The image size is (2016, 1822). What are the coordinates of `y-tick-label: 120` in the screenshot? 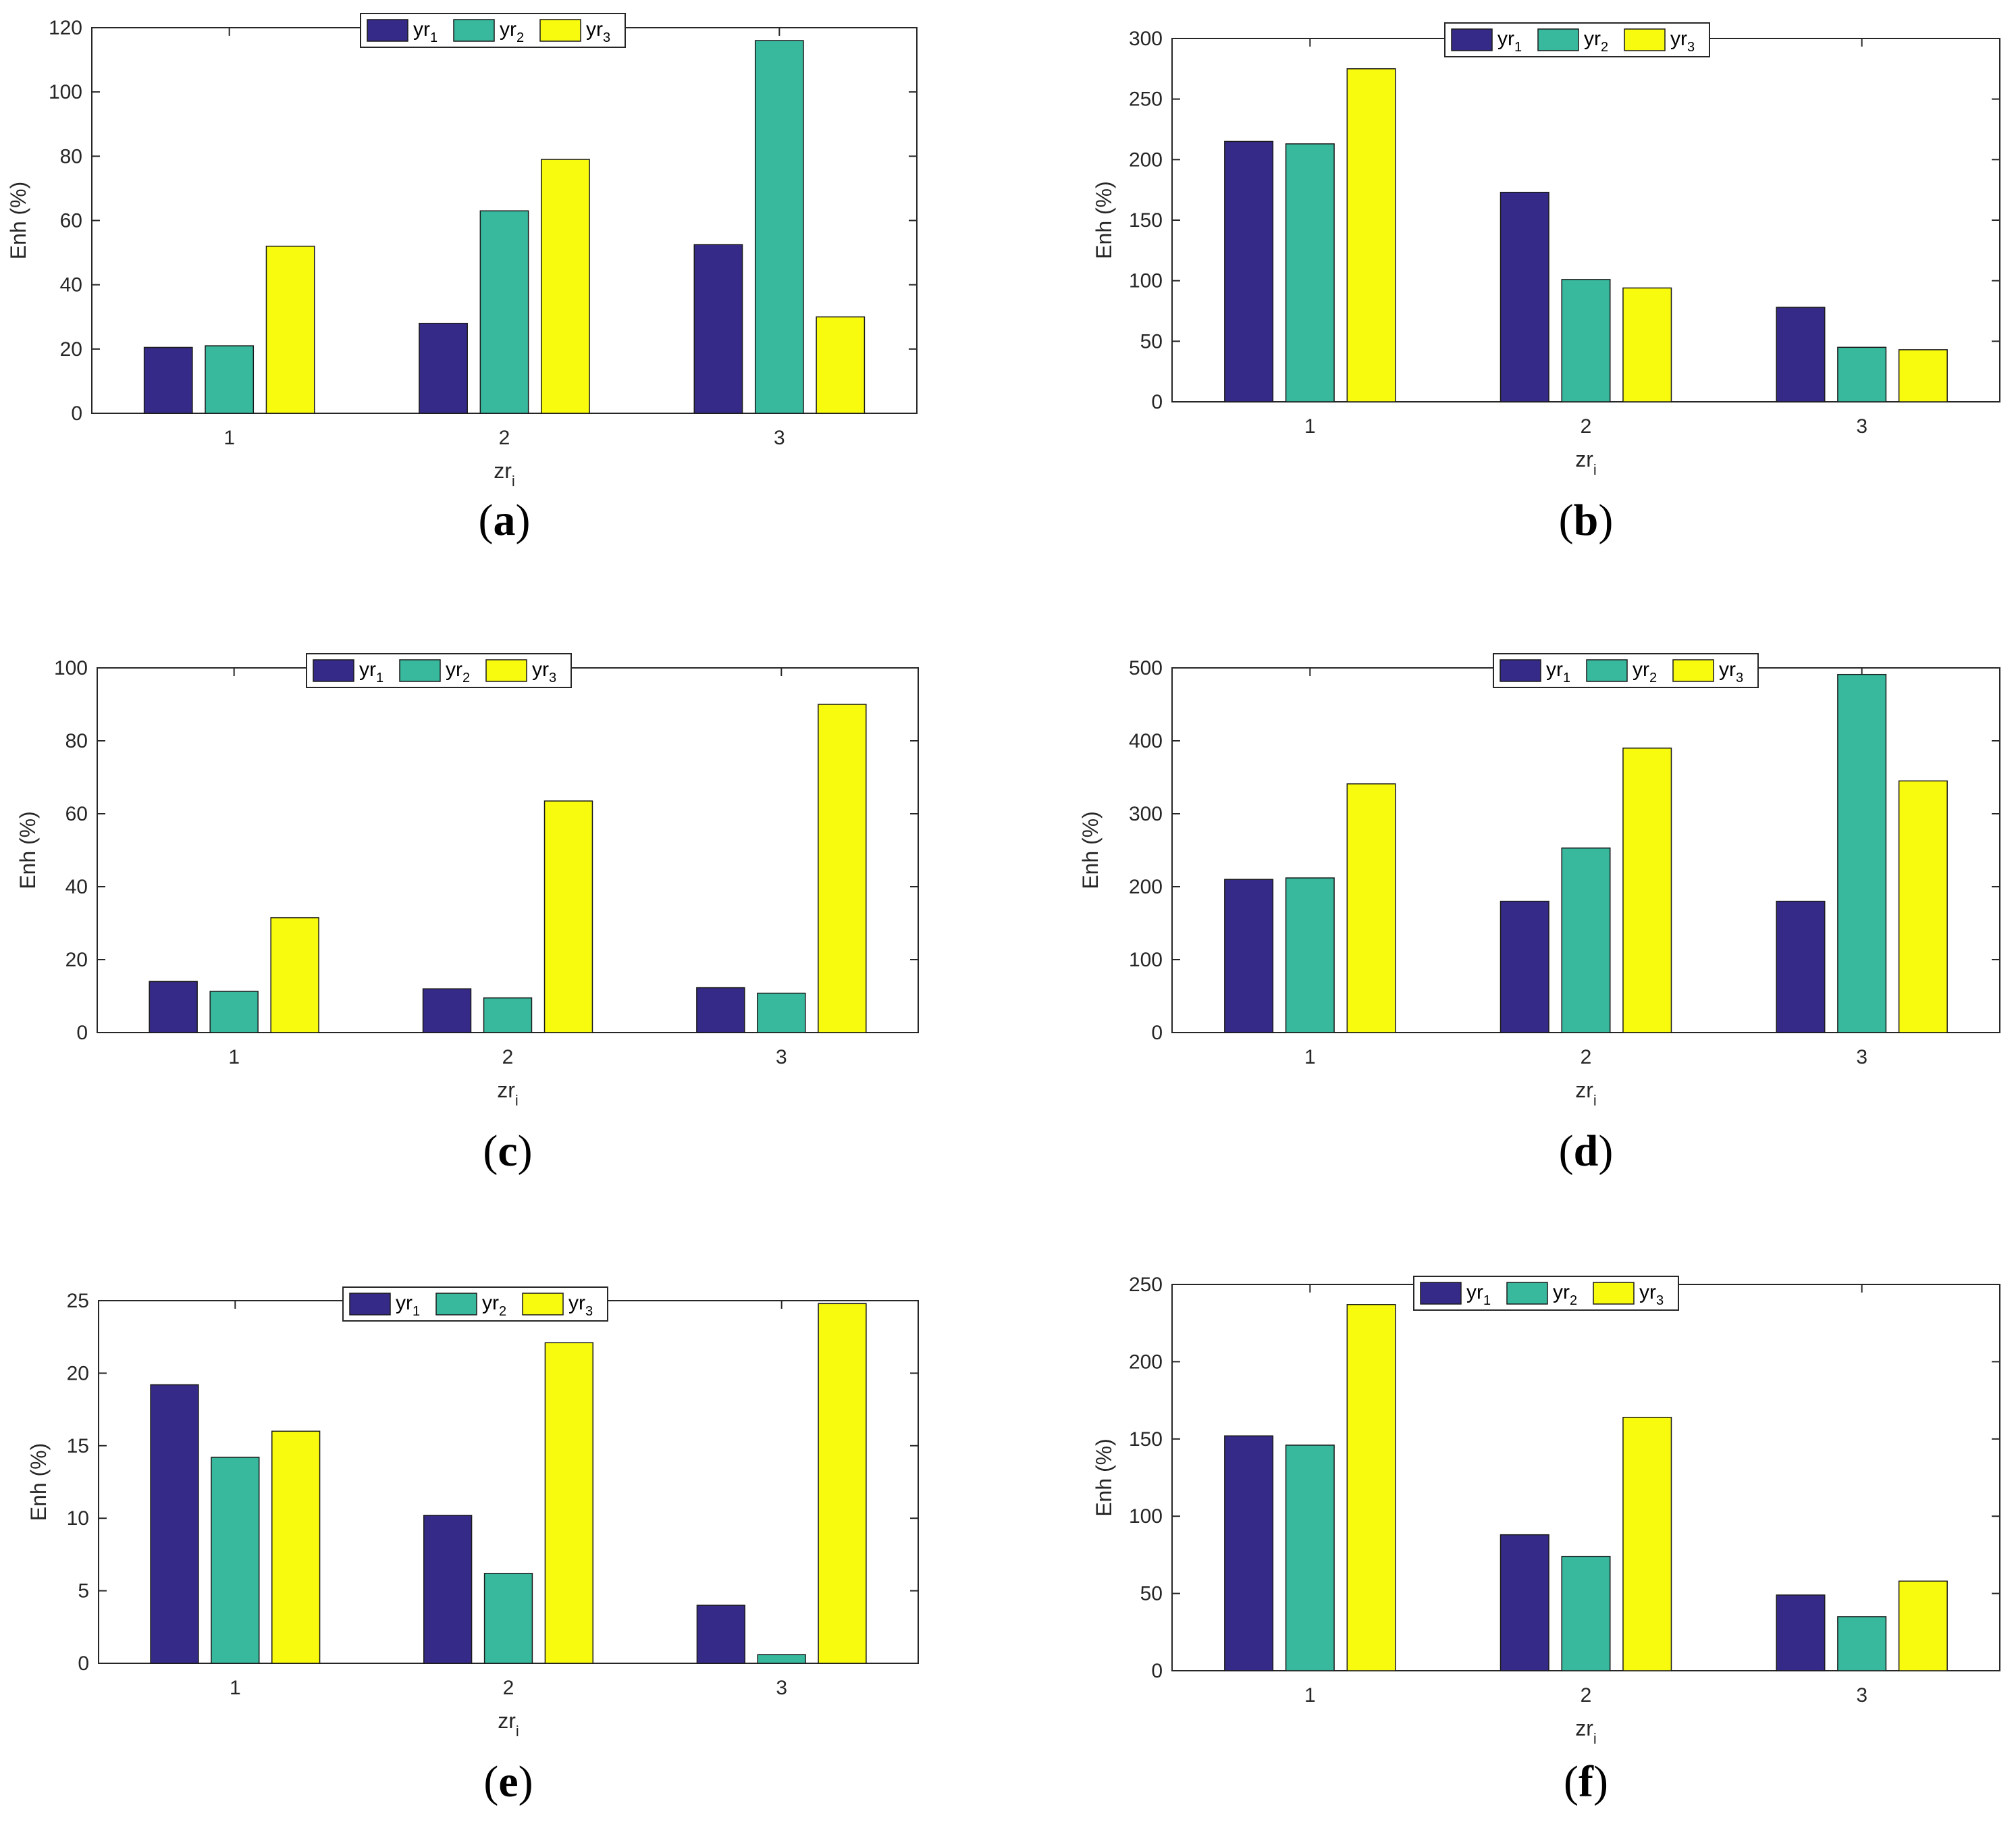 It's located at (65, 28).